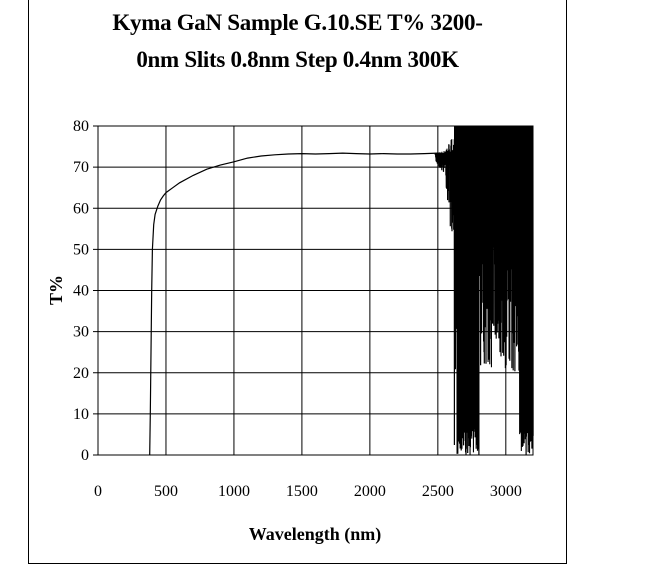 Image resolution: width=648 pixels, height=585 pixels. Describe the element at coordinates (85, 455) in the screenshot. I see `y-tick-label: 0` at that location.